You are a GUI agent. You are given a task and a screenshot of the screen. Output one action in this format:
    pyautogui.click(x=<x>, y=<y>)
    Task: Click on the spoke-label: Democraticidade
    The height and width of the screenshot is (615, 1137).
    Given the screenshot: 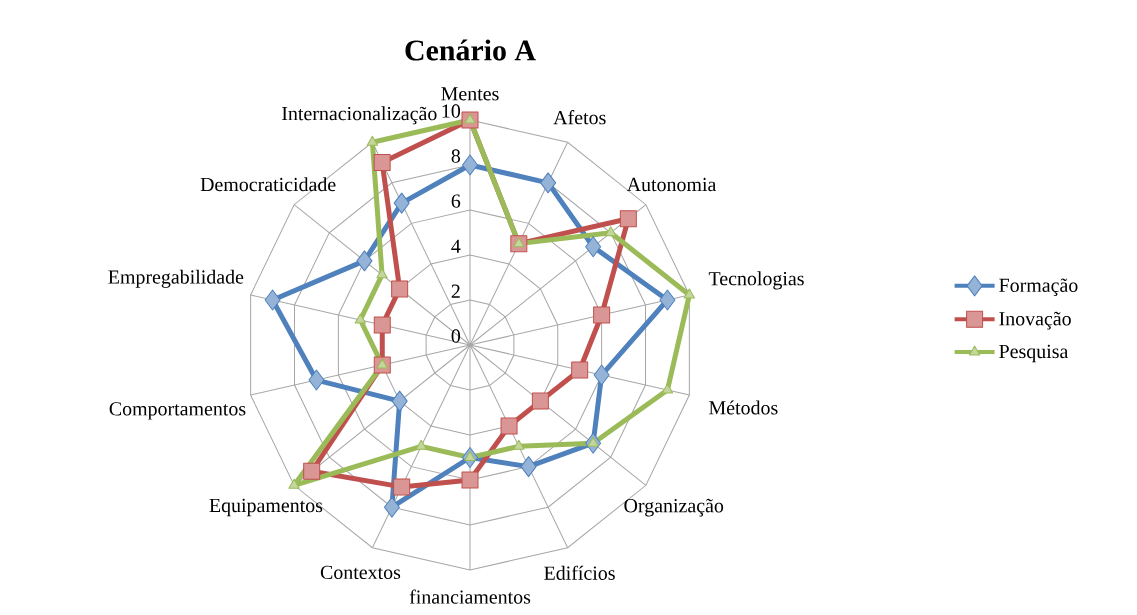 What is the action you would take?
    pyautogui.click(x=268, y=184)
    